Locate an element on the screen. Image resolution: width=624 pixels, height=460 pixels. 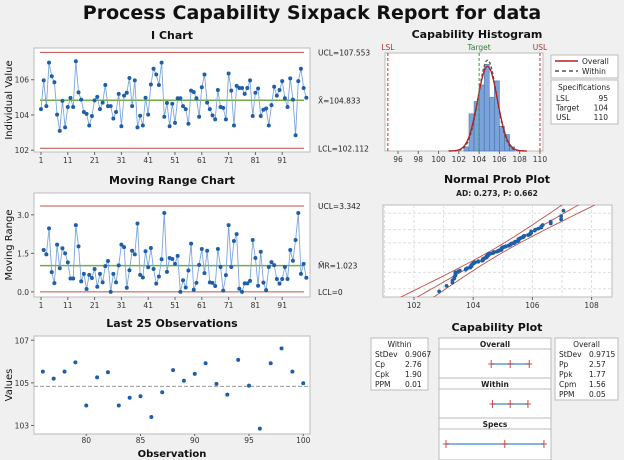
ucl-label: UCL=3.342 is located at coordinates (339, 206).